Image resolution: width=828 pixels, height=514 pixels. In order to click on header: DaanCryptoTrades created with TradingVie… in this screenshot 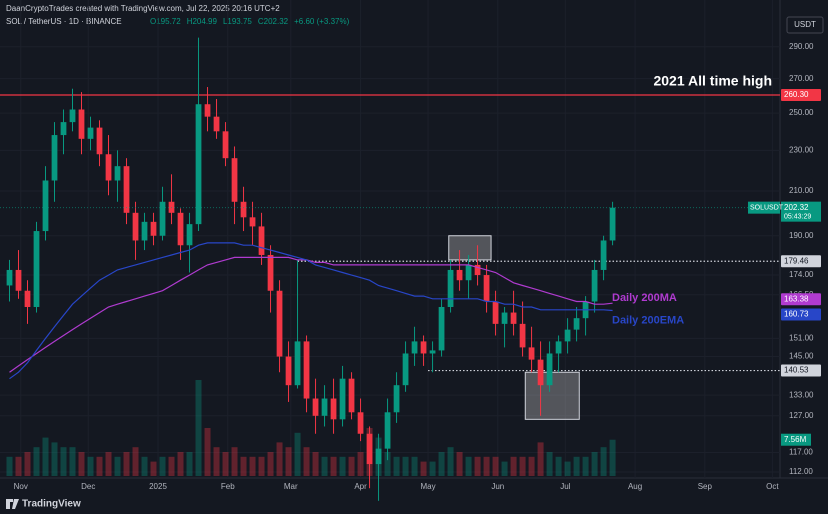, I will do `click(143, 8)`.